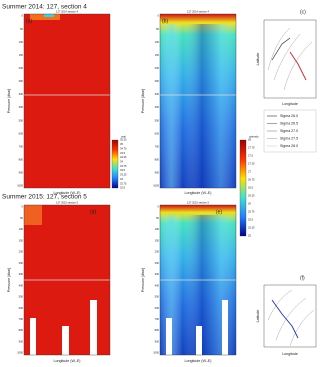 Image resolution: width=320 pixels, height=367 pixels. What do you see at coordinates (289, 123) in the screenshot?
I see `legend-entry: Sigma 26.5` at bounding box center [289, 123].